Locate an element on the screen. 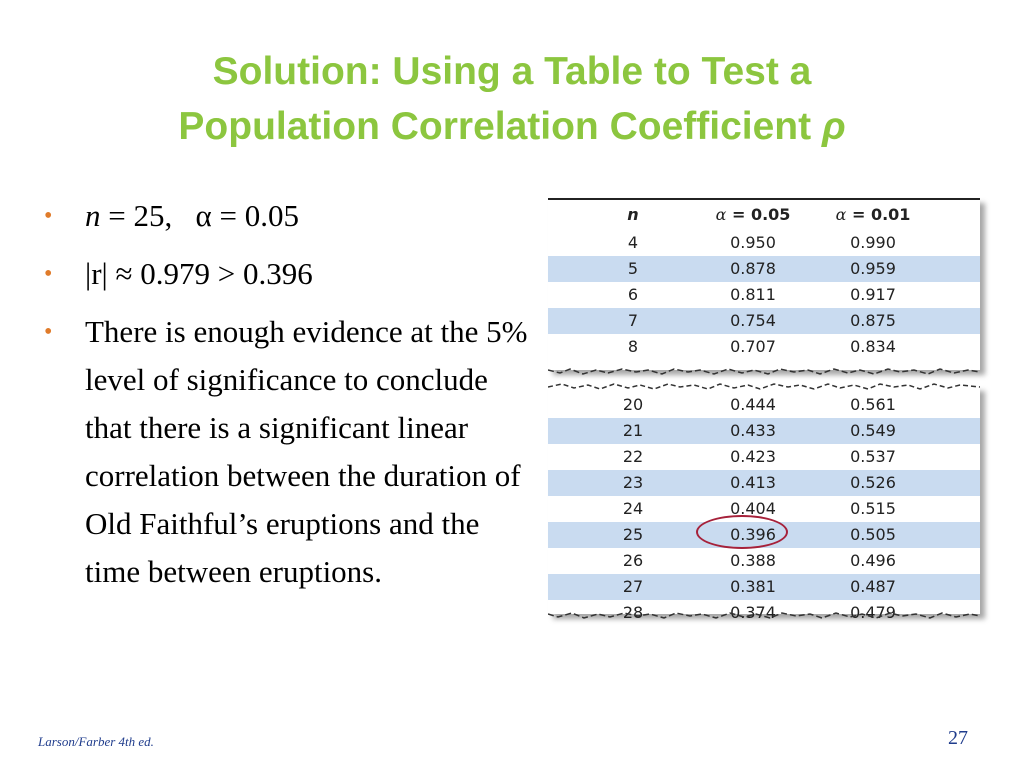 This screenshot has height=768, width=1024. cell-alpha-001: 0.561 is located at coordinates (873, 404).